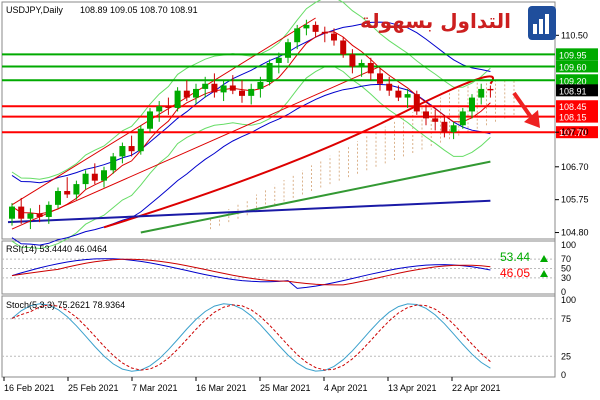 The image size is (600, 400). Describe the element at coordinates (251, 272) in the screenshot. I see `rsi-signal-line` at that location.